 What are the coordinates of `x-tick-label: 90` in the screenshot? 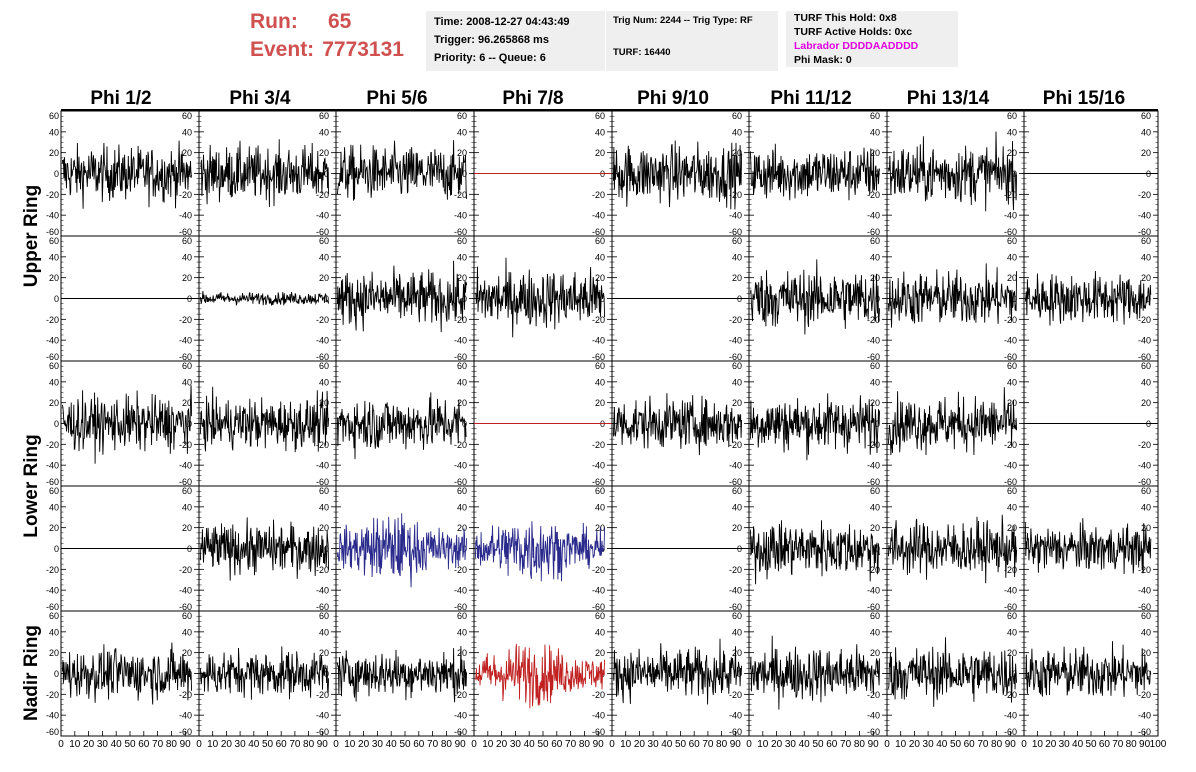 It's located at (599, 744).